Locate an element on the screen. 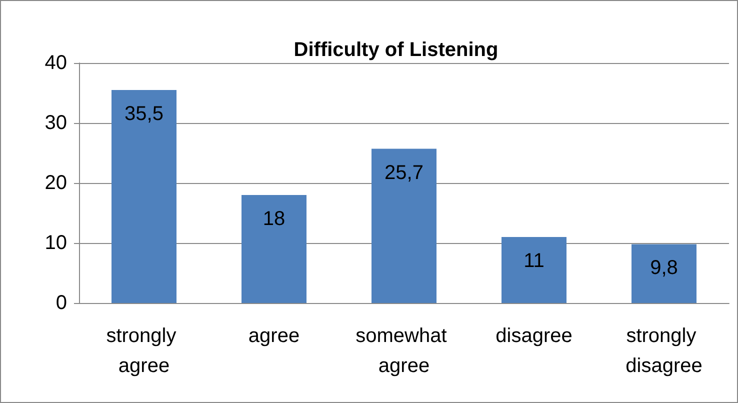  x-tick-label: strongly disagree is located at coordinates (664, 351).